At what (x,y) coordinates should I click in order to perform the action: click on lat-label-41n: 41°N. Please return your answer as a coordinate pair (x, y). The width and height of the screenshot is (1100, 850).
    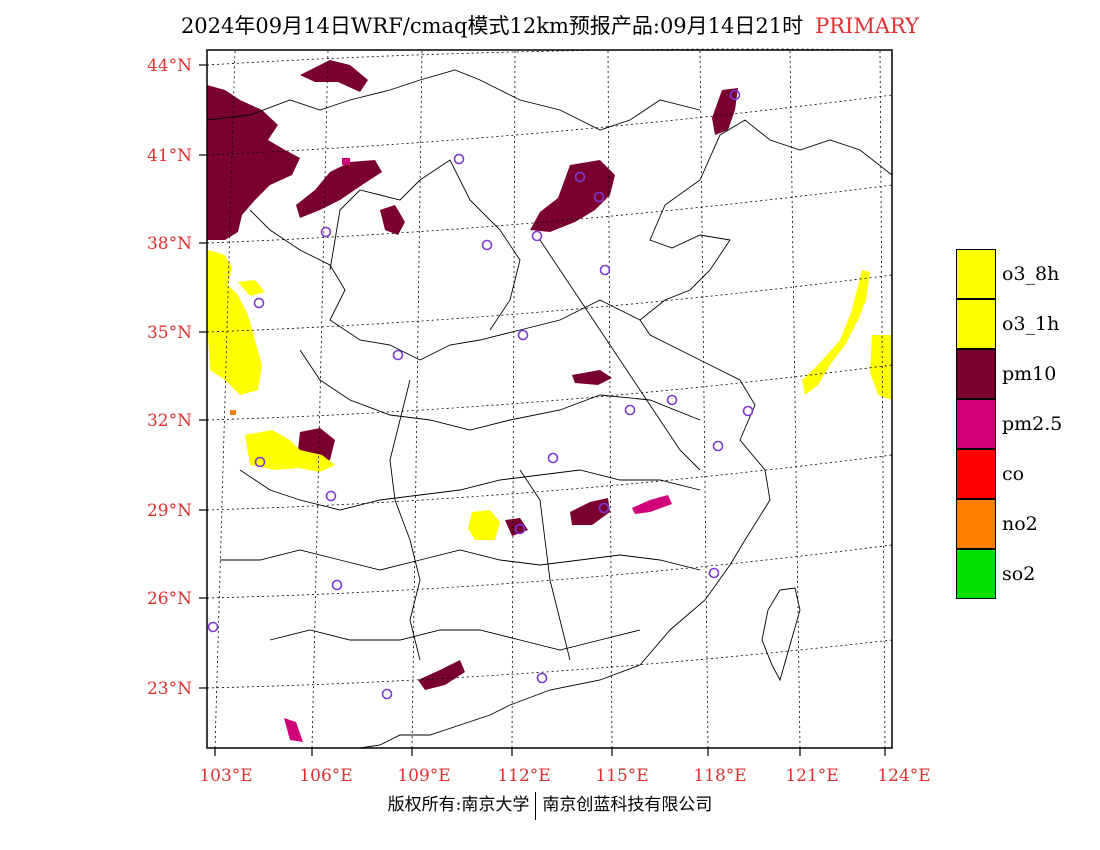
    Looking at the image, I should click on (169, 156).